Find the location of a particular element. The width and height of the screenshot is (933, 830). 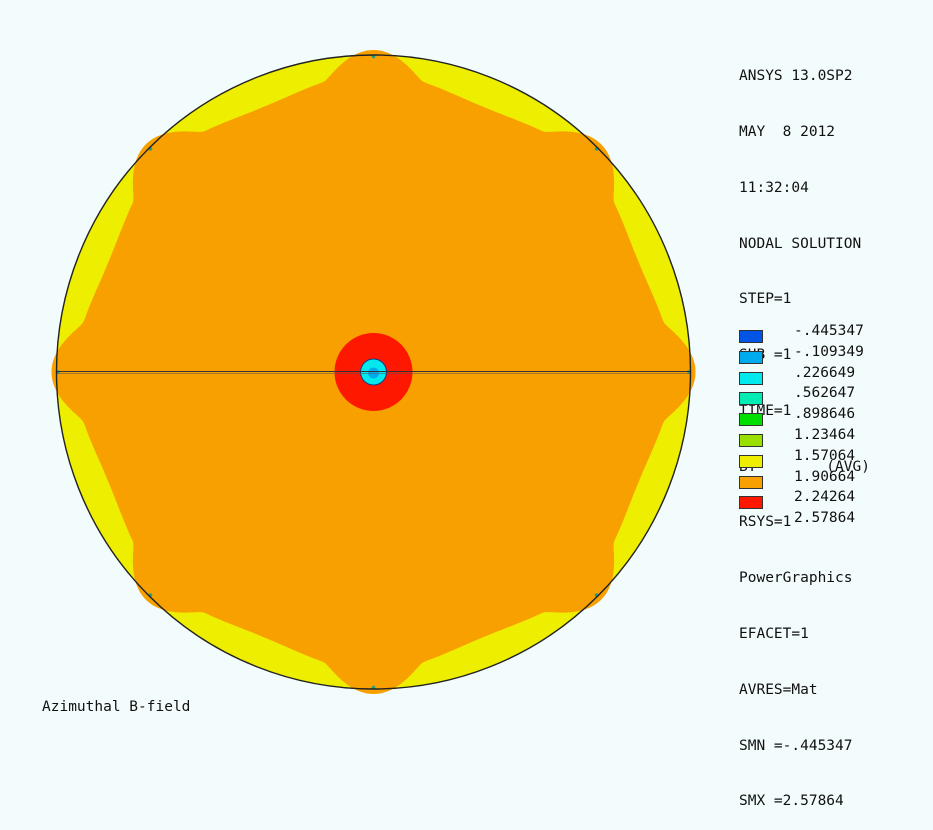

info-software-version: ANSYS 13.0SP2 is located at coordinates (796, 76).